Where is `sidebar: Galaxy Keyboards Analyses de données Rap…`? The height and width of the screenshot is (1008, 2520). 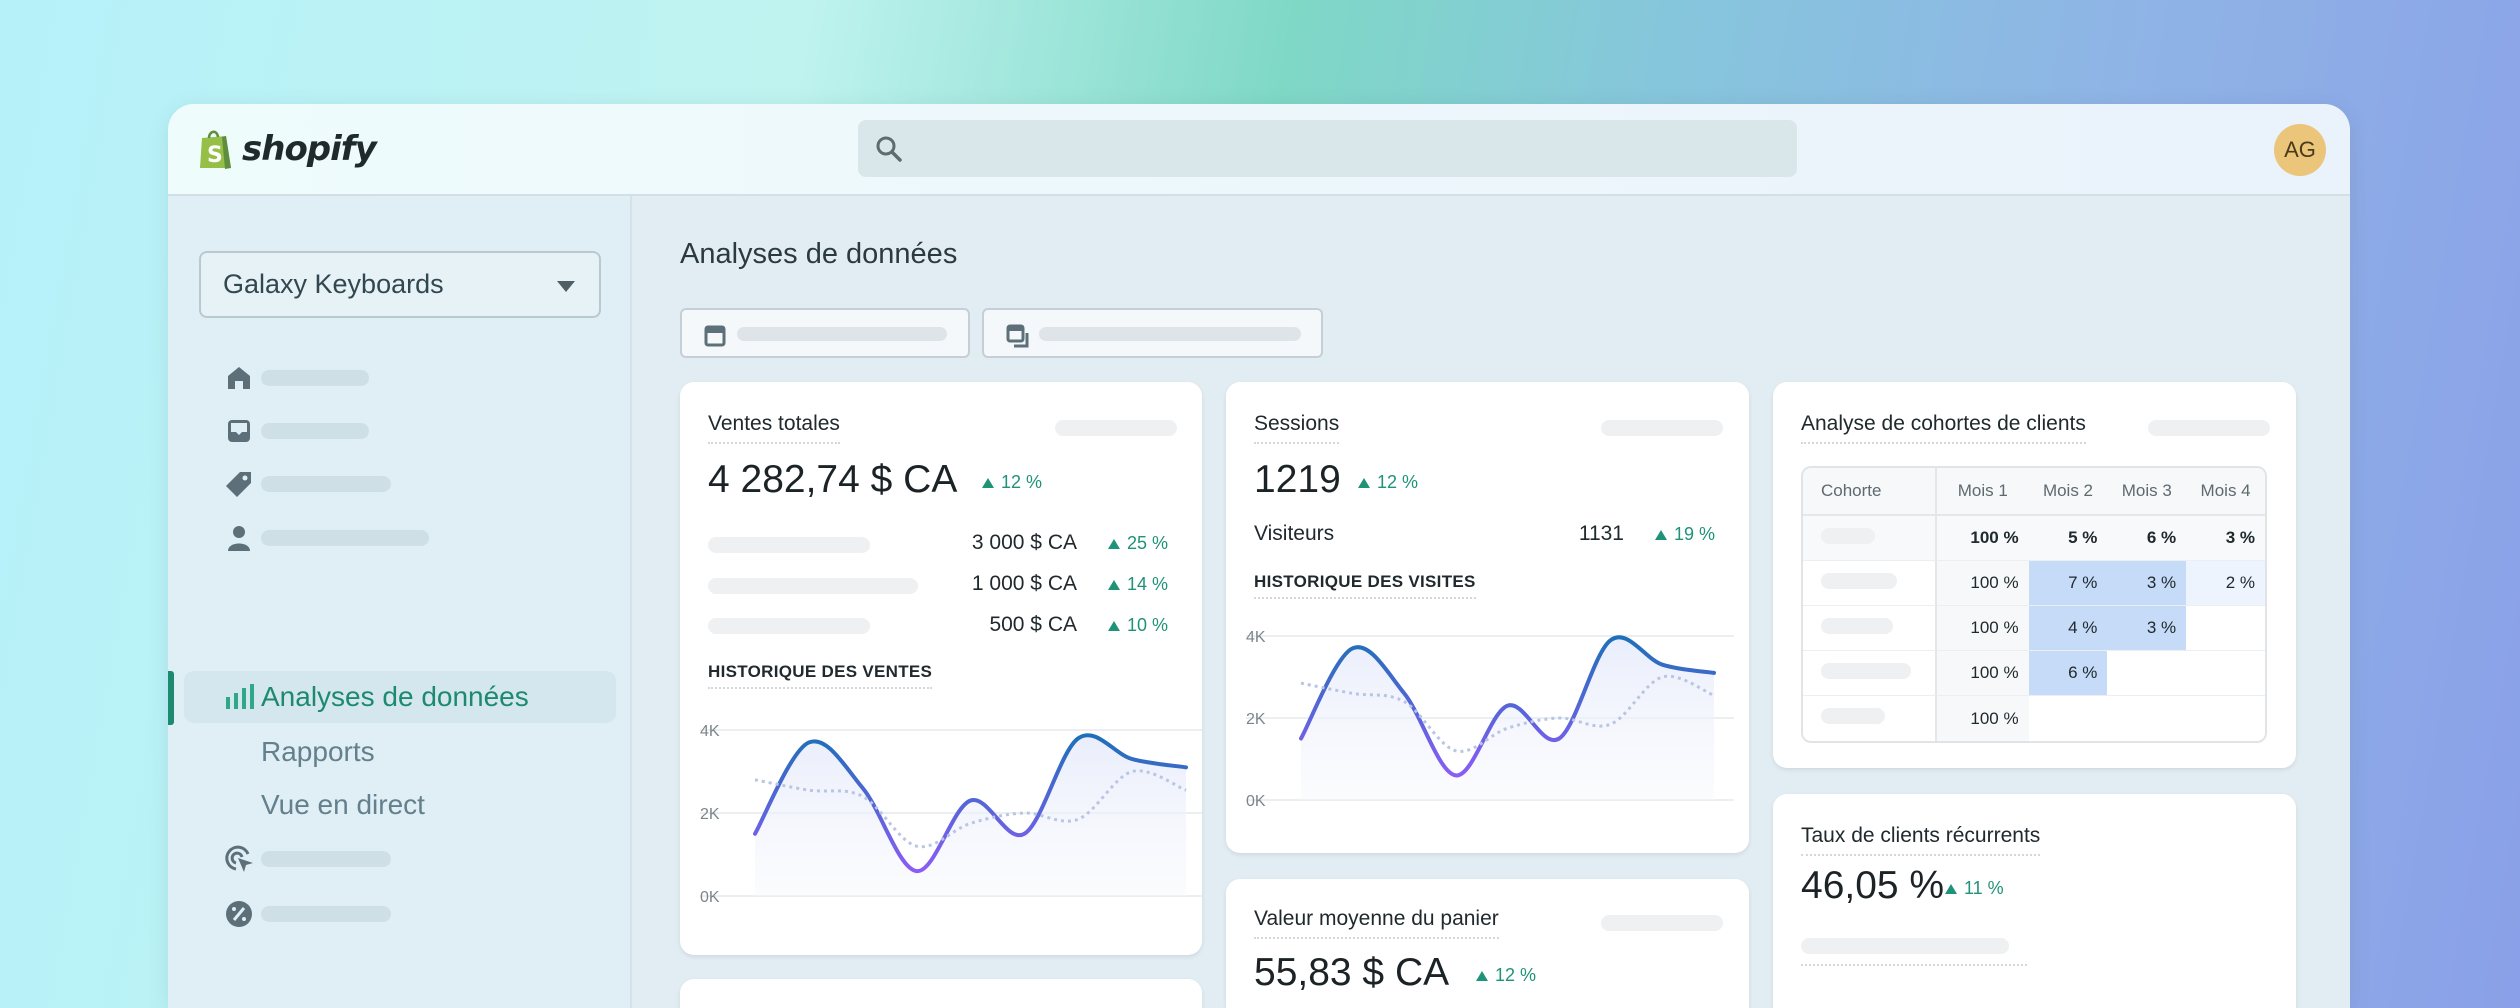 sidebar: Galaxy Keyboards Analyses de données Rap… is located at coordinates (400, 602).